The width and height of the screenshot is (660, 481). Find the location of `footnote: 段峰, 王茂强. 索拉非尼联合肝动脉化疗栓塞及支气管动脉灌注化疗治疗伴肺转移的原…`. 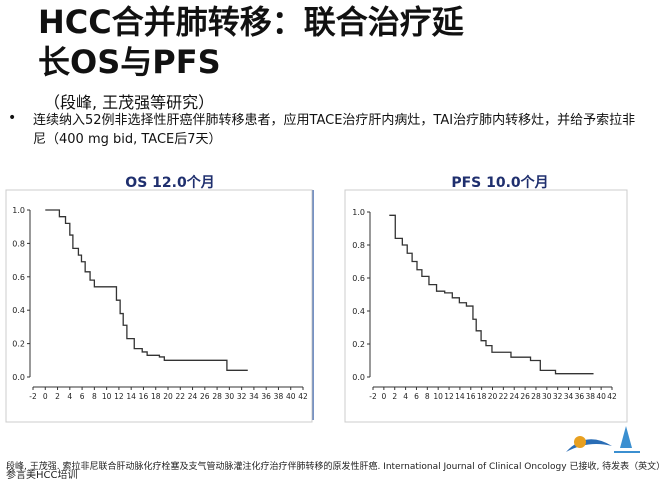

footnote: 段峰, 王茂强. 索拉非尼联合肝动脉化疗栓塞及支气管动脉灌注化疗治疗伴肺转移的原… is located at coordinates (333, 467).